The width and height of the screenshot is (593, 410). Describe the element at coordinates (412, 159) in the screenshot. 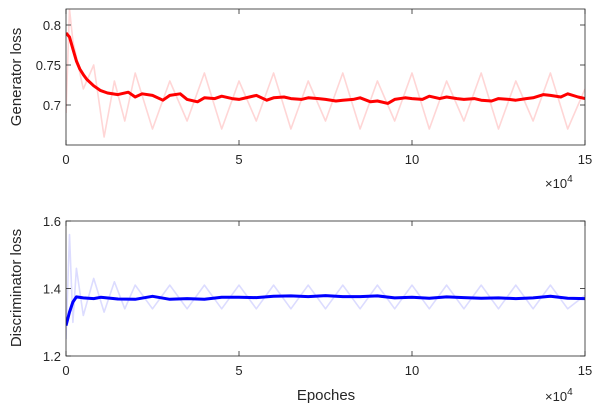

I see `generator-loss-x-tick-label: 10` at that location.